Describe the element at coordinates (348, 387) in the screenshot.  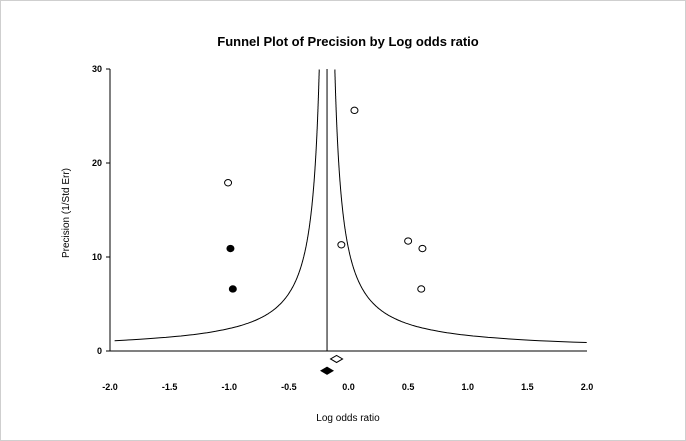
I see `x-tick-label: 0.0` at that location.